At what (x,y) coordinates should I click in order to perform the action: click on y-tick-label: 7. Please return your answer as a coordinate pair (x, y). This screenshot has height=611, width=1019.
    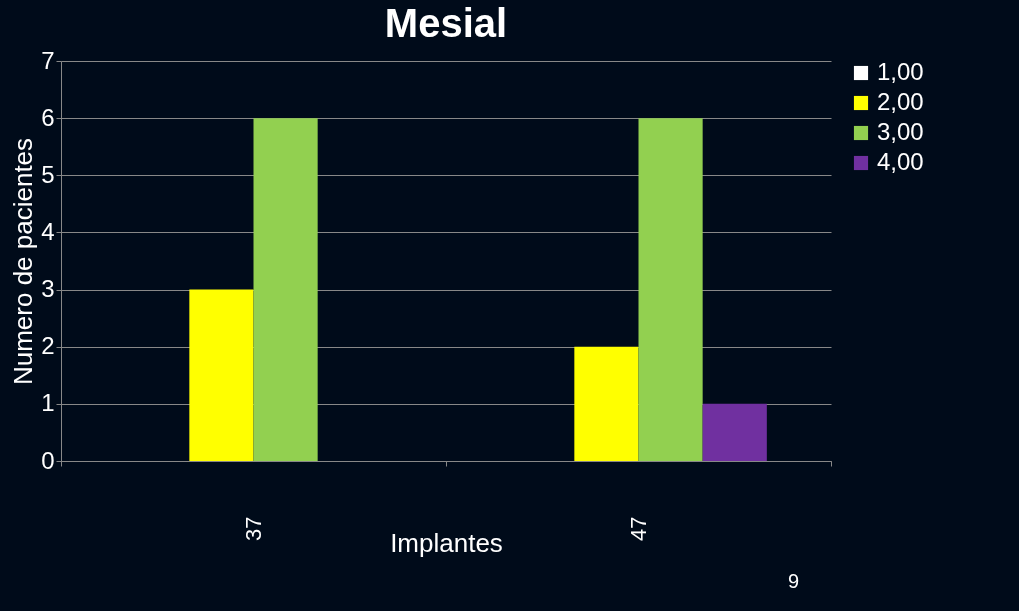
    Looking at the image, I should click on (48, 60).